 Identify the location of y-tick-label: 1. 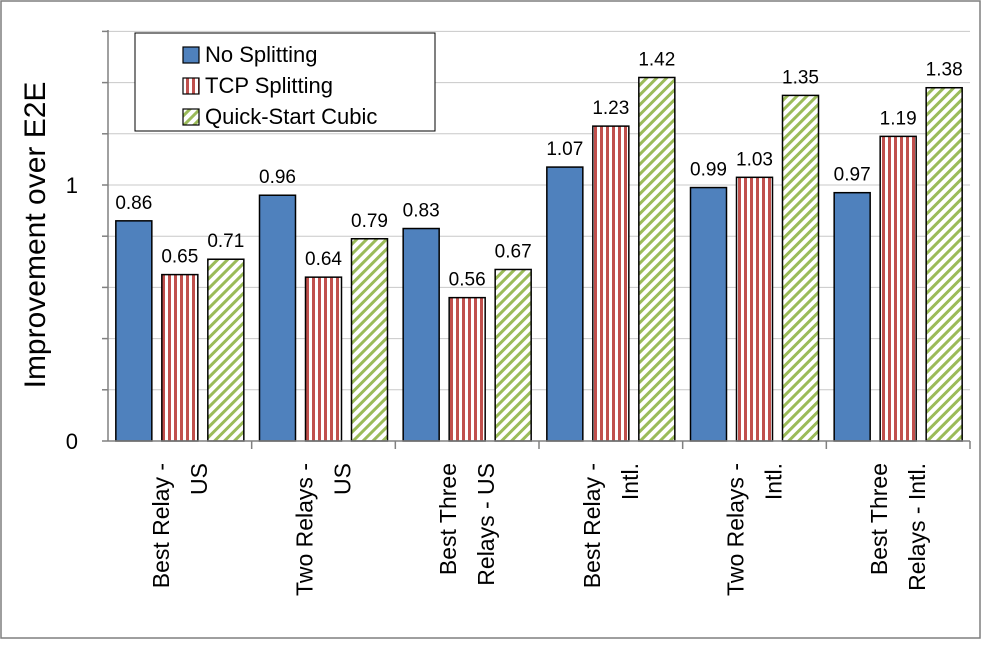
(72, 185).